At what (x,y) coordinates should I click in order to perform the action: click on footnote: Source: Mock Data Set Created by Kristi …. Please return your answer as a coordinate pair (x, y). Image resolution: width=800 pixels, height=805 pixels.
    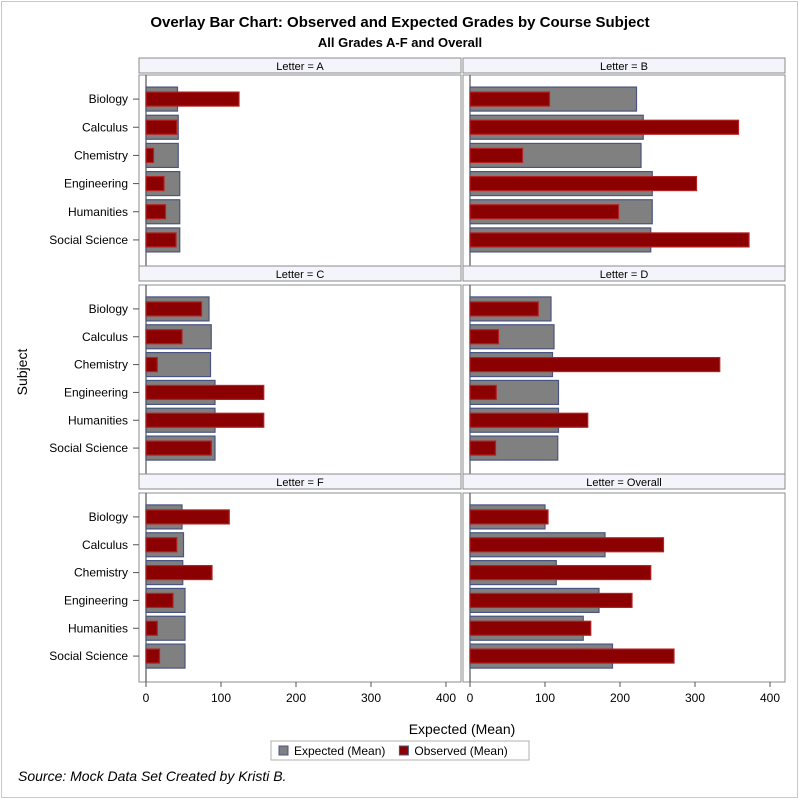
    Looking at the image, I should click on (152, 776).